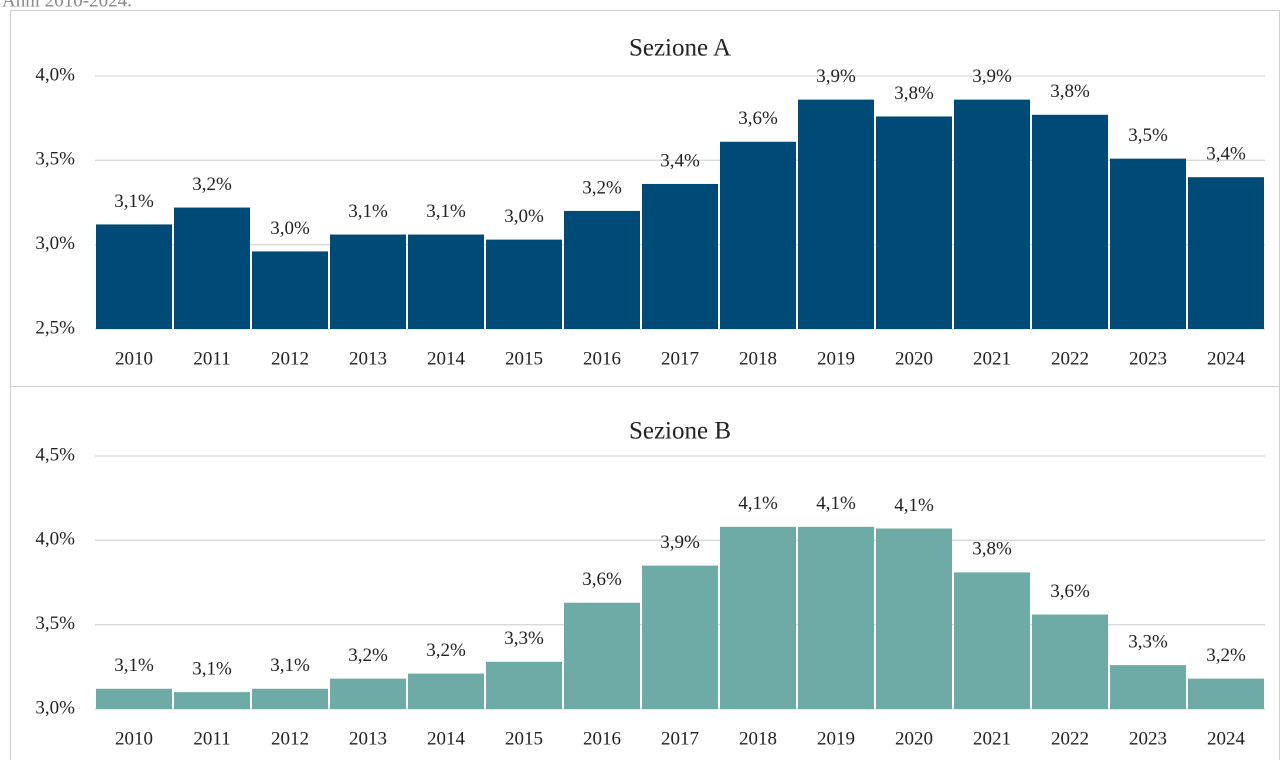 The width and height of the screenshot is (1282, 760). I want to click on y-tick-label: 3,5%, so click(55, 623).